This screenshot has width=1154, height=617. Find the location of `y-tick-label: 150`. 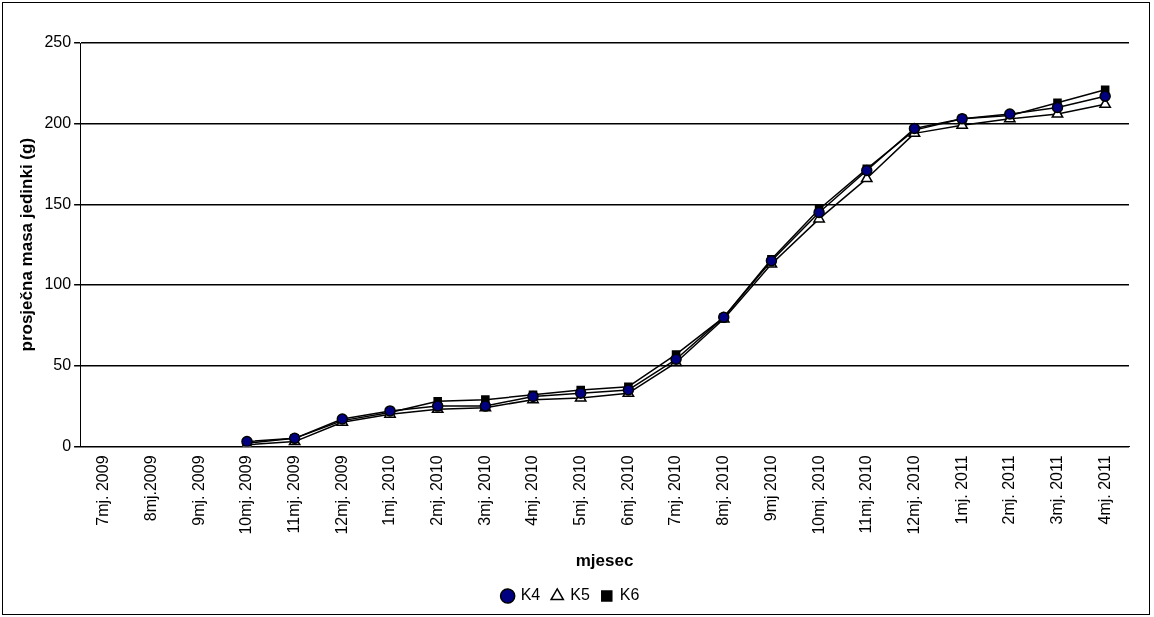

y-tick-label: 150 is located at coordinates (58, 203).